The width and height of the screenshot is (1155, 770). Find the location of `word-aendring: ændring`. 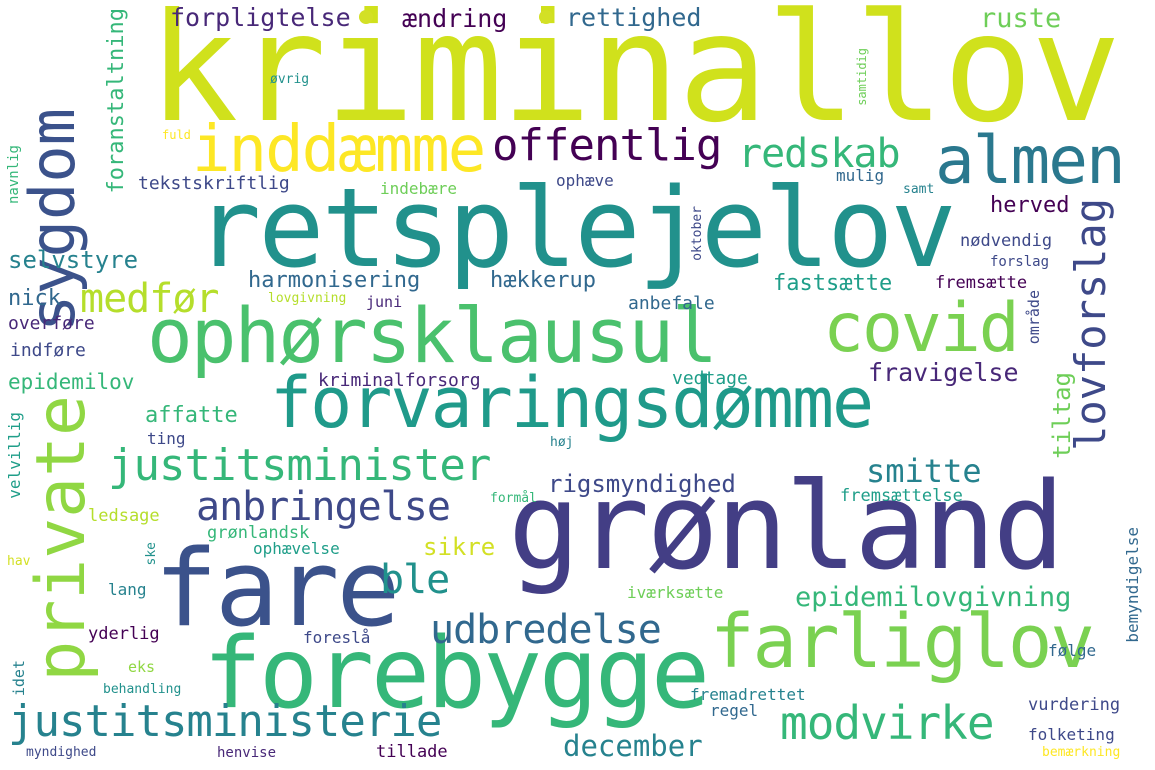

word-aendring: ændring is located at coordinates (455, 18).